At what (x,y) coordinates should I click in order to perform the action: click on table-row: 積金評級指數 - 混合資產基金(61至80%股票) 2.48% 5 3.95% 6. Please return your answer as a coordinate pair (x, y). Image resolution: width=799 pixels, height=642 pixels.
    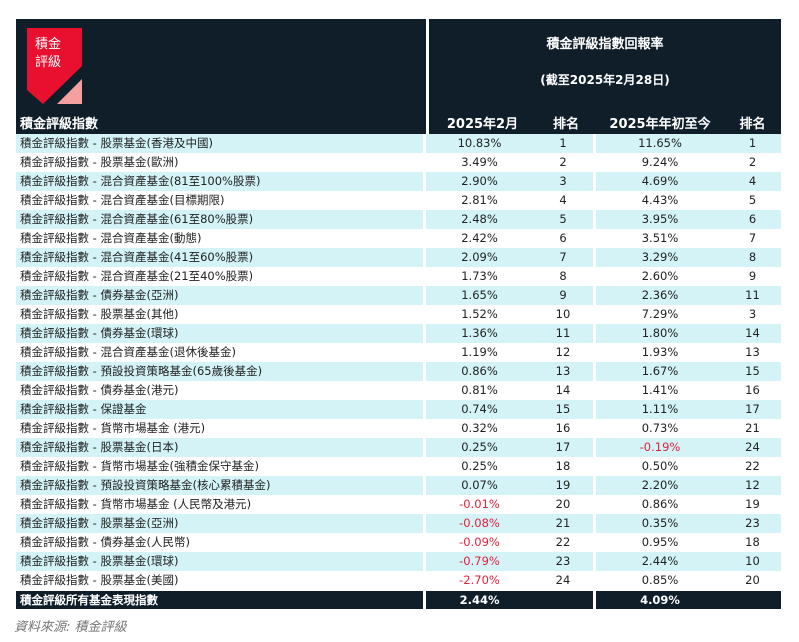
    Looking at the image, I should click on (398, 219).